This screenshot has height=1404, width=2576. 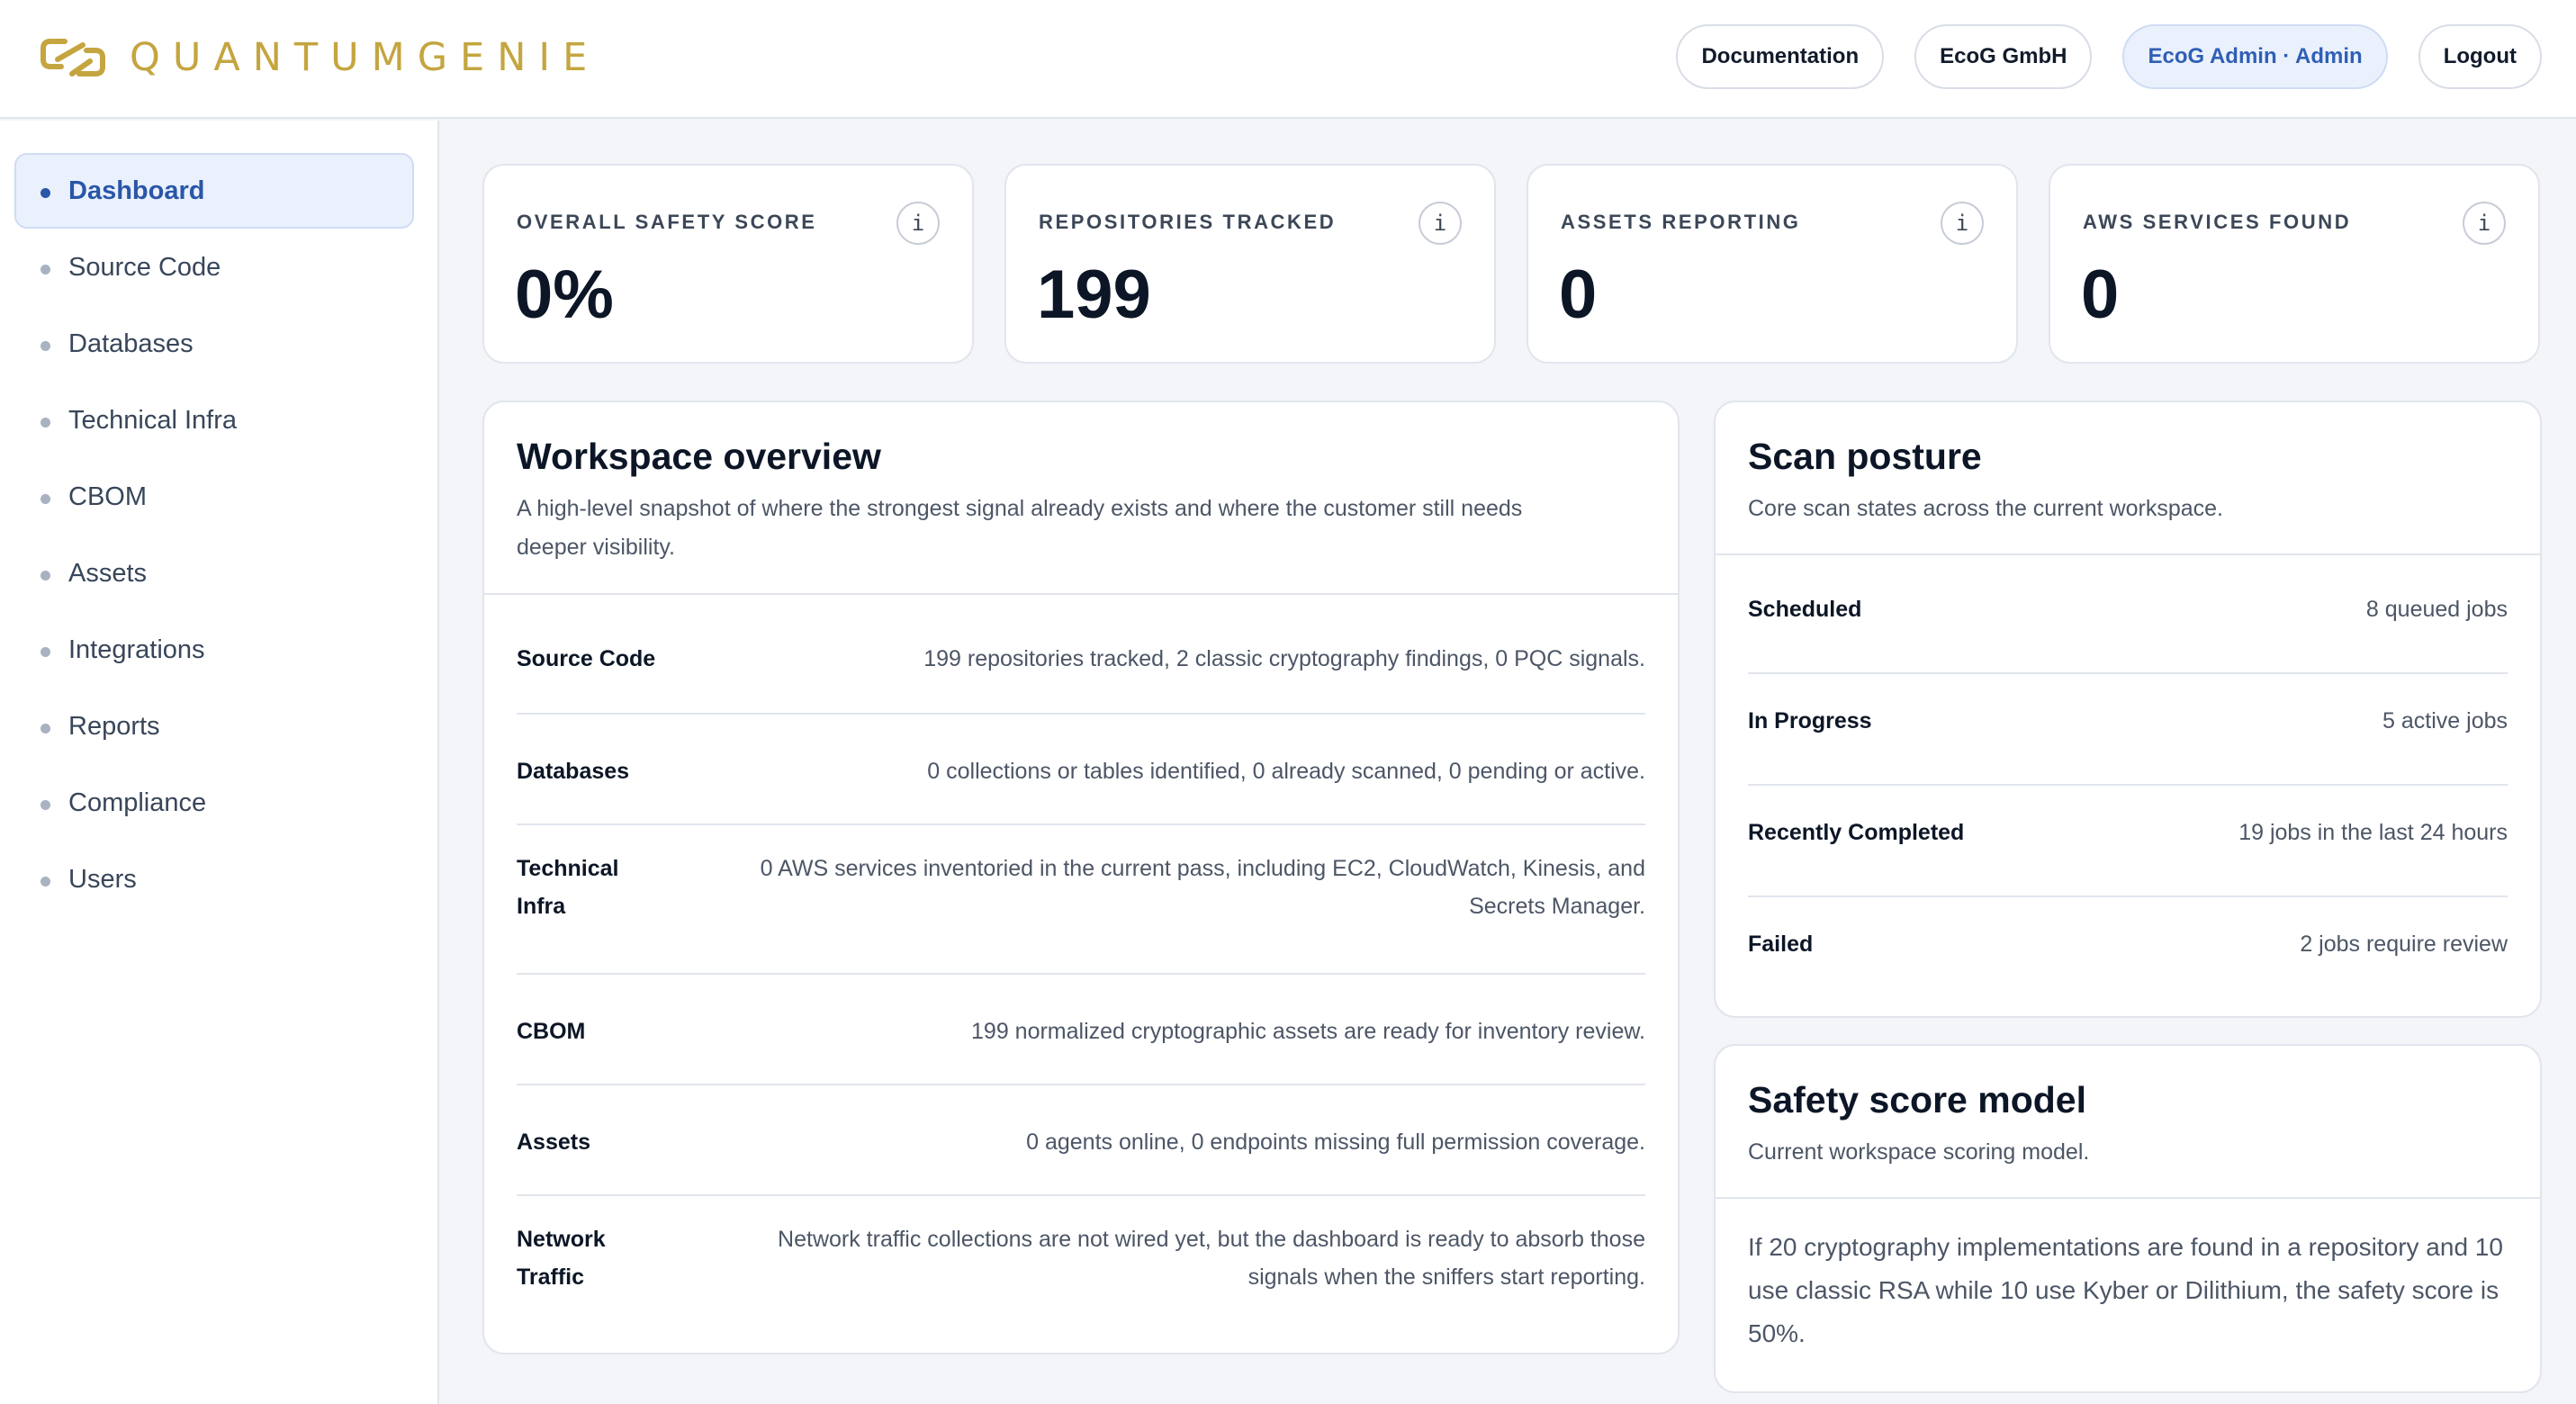 I want to click on row-label: Assets, so click(x=553, y=1143).